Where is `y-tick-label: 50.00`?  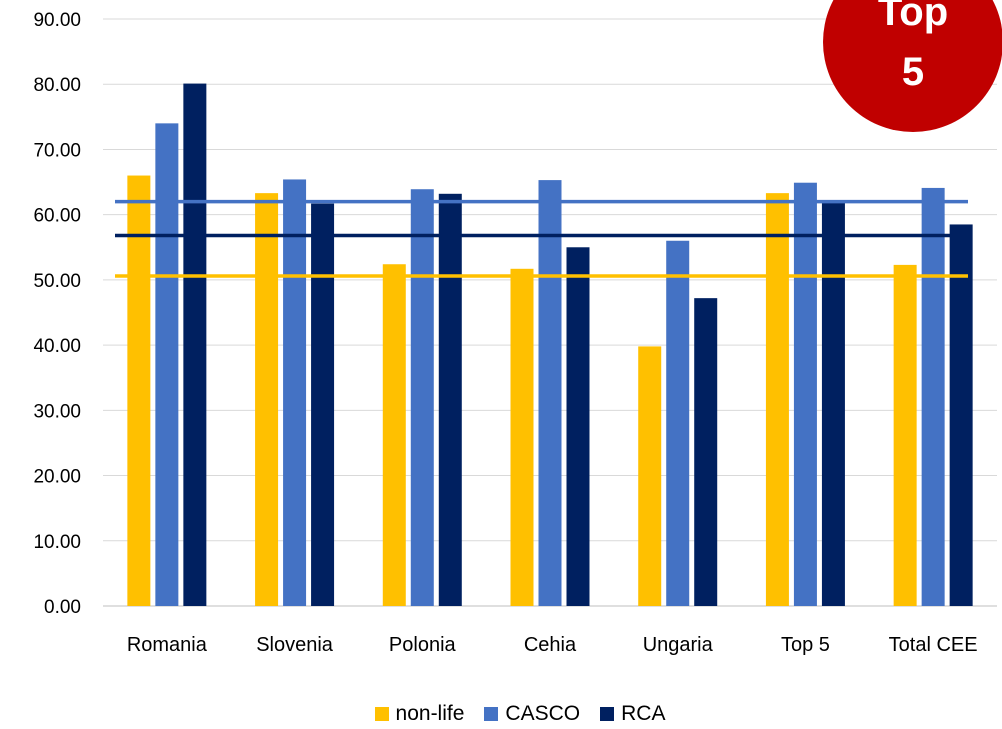 y-tick-label: 50.00 is located at coordinates (57, 281).